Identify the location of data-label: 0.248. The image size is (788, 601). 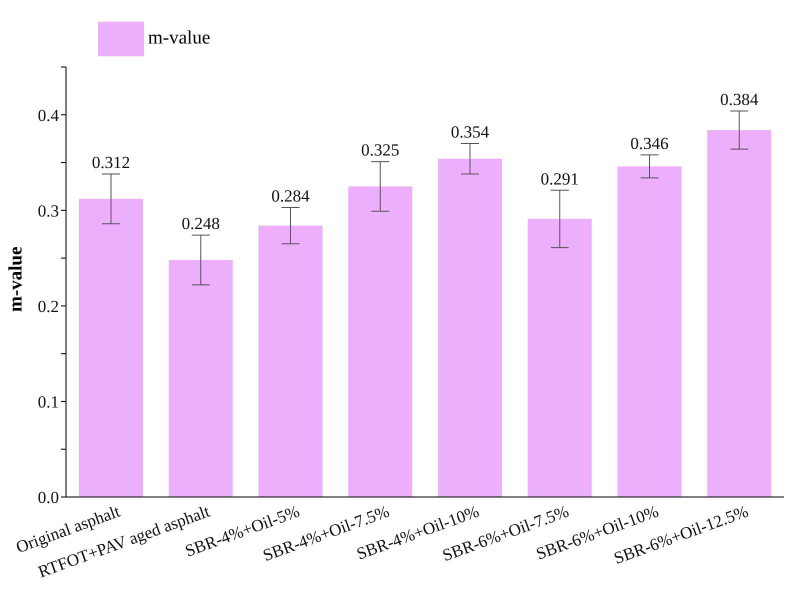
(201, 224).